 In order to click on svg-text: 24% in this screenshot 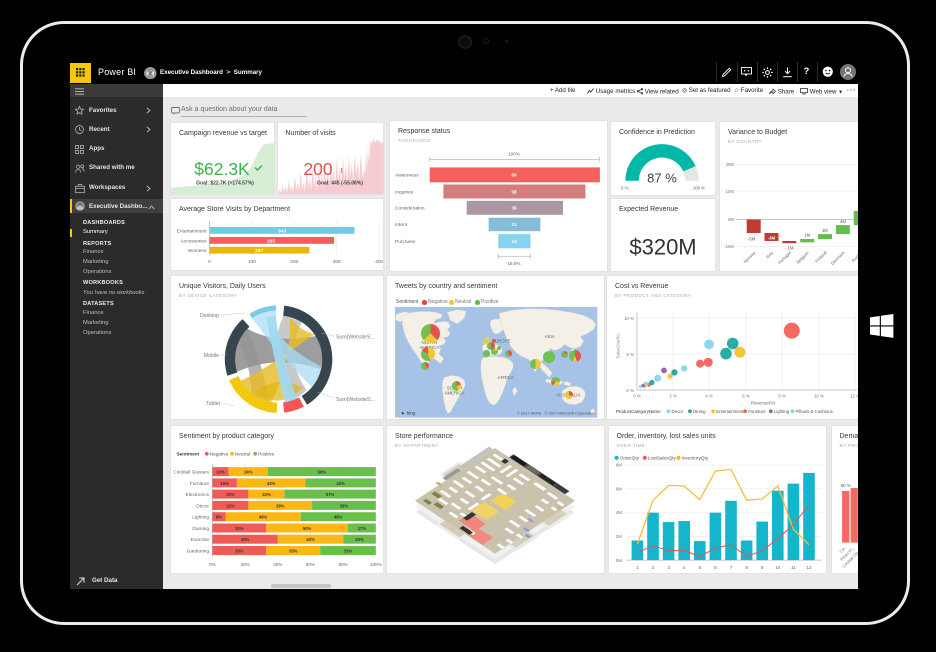, I will do `click(248, 472)`.